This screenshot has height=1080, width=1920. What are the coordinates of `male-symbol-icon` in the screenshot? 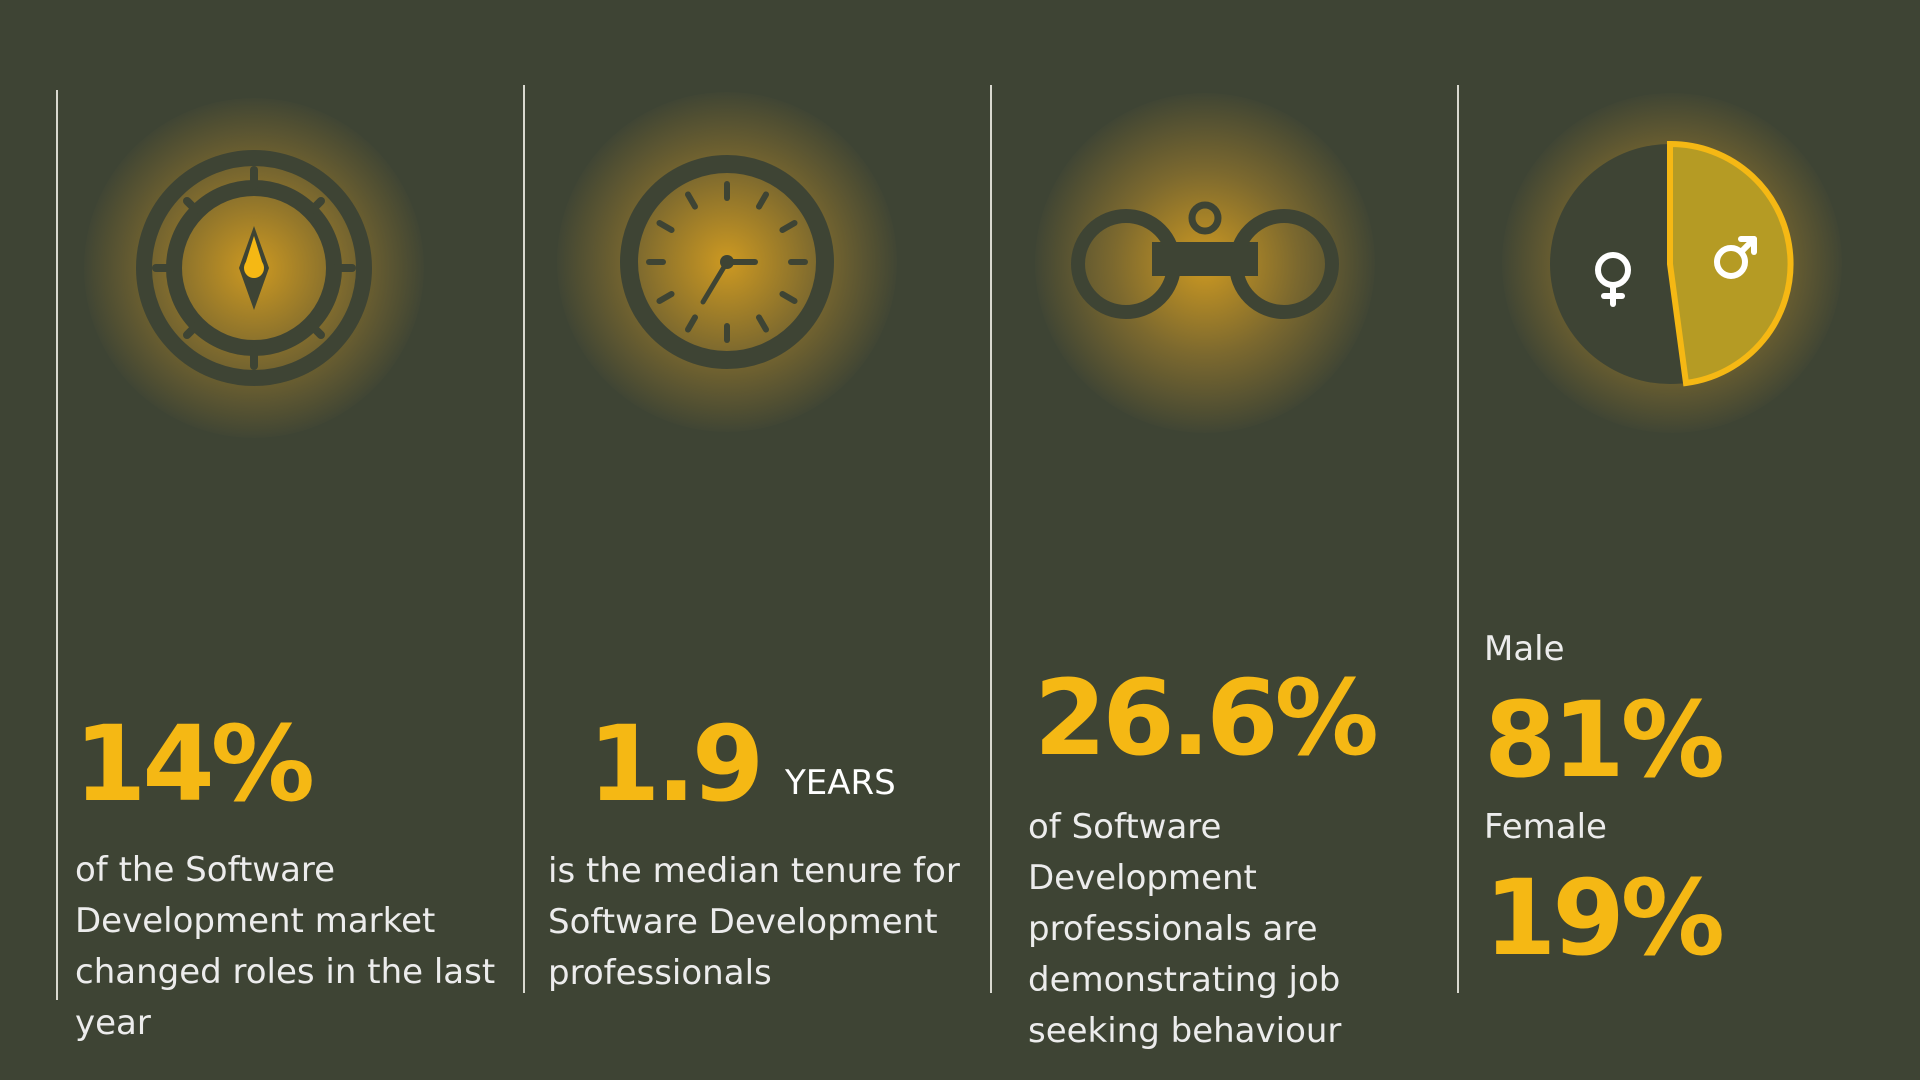 It's located at (1735, 257).